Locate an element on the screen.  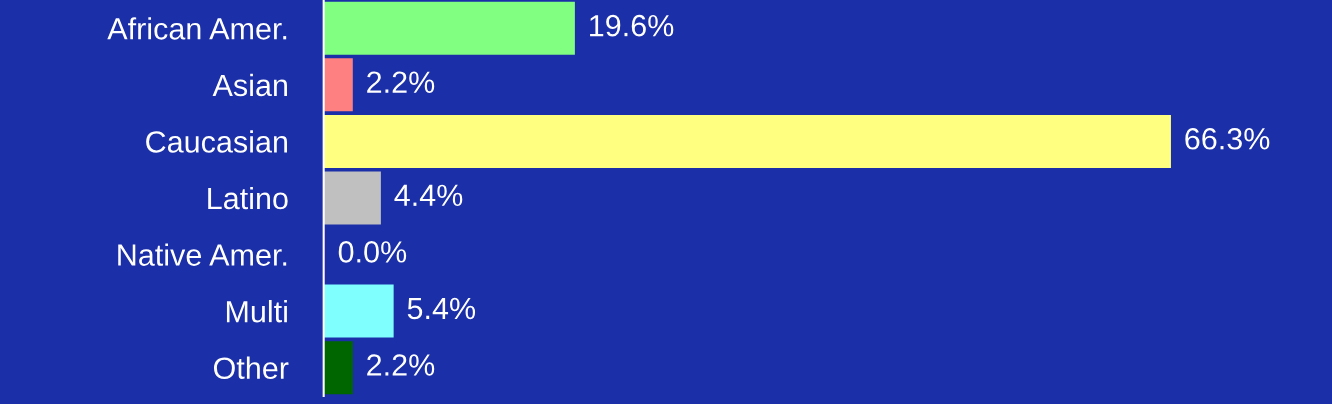
y-tick-label: Caucasian is located at coordinates (216, 141).